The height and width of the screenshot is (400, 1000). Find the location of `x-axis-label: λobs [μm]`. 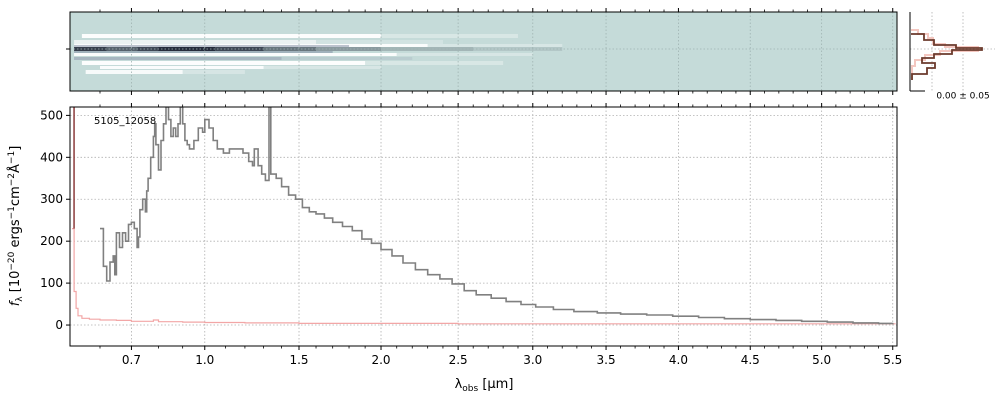

x-axis-label: λobs [μm] is located at coordinates (484, 385).